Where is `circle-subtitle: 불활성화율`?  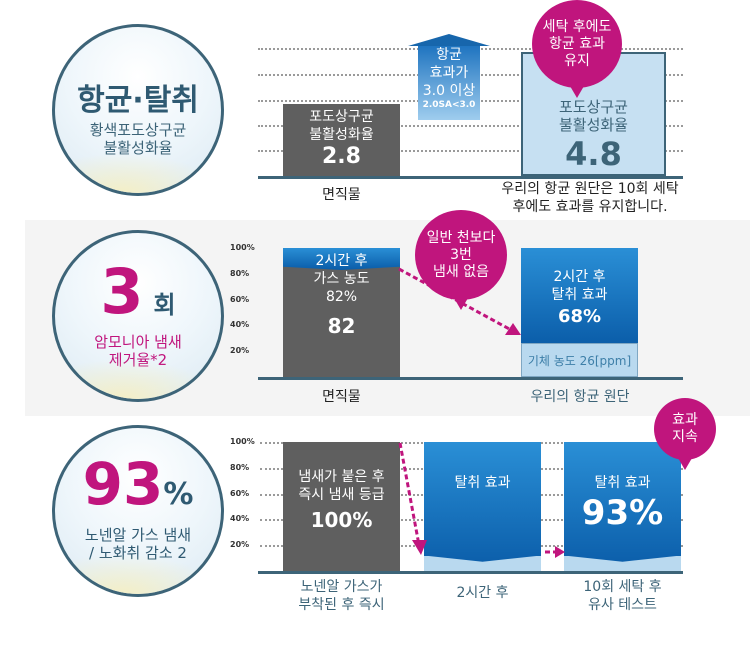 circle-subtitle: 불활성화율 is located at coordinates (138, 148).